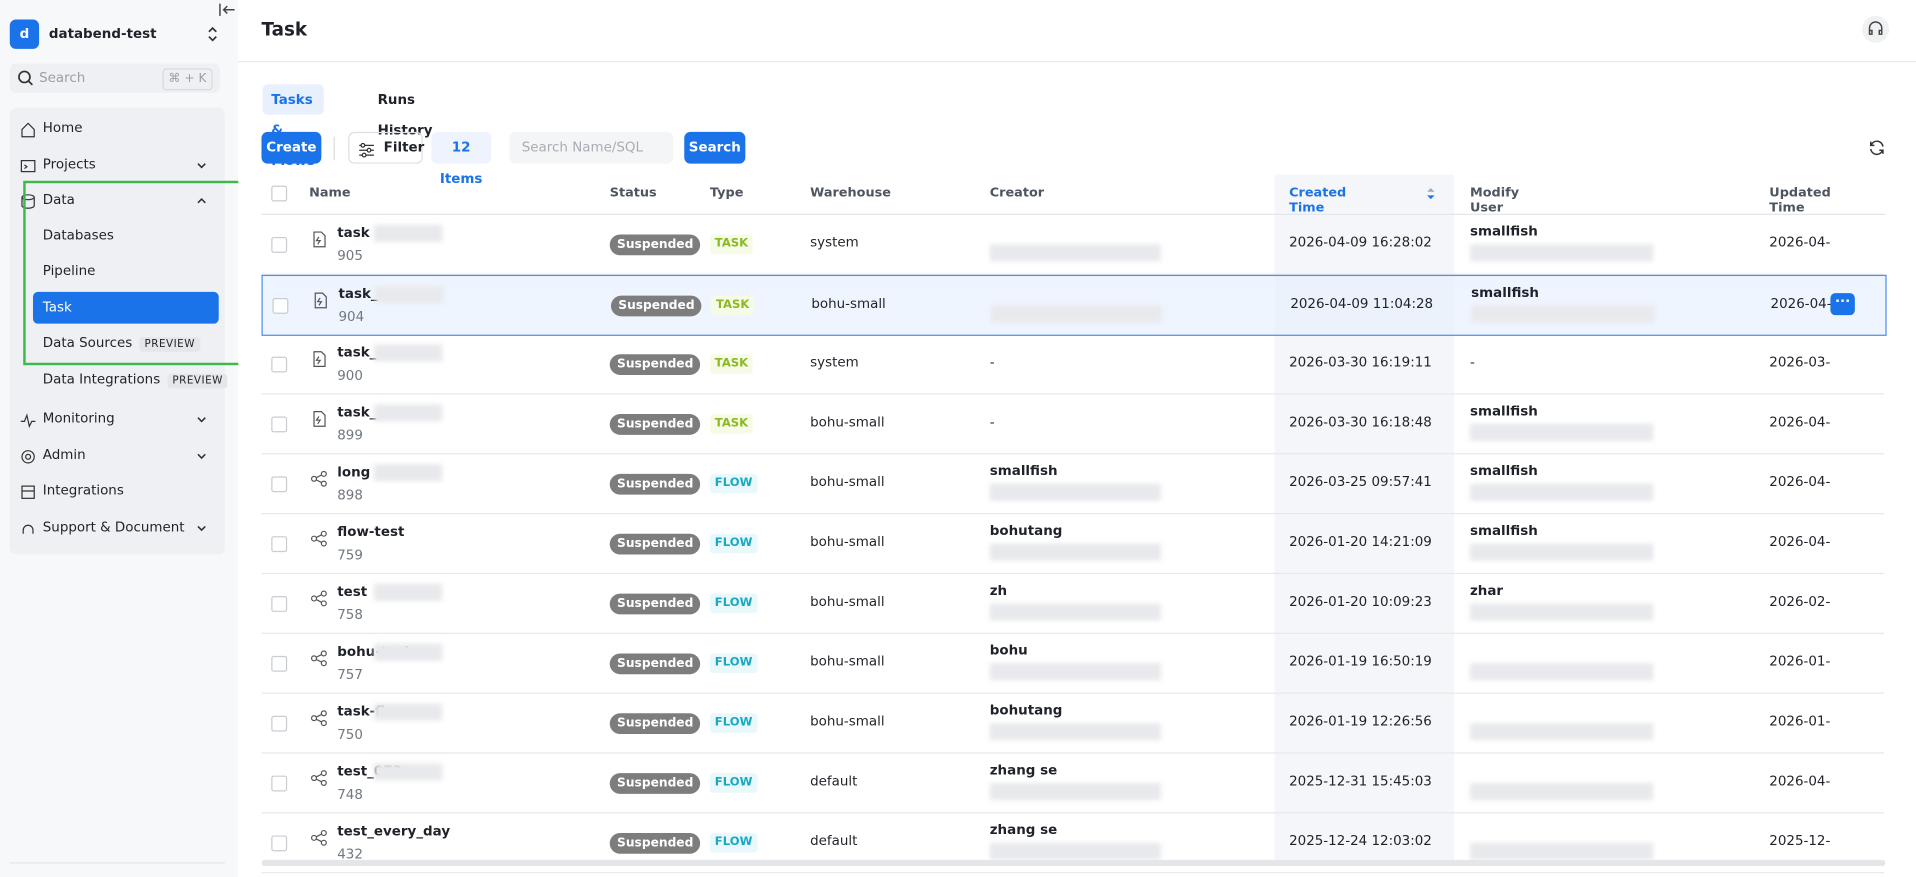  What do you see at coordinates (350, 435) in the screenshot?
I see `task-id: 899` at bounding box center [350, 435].